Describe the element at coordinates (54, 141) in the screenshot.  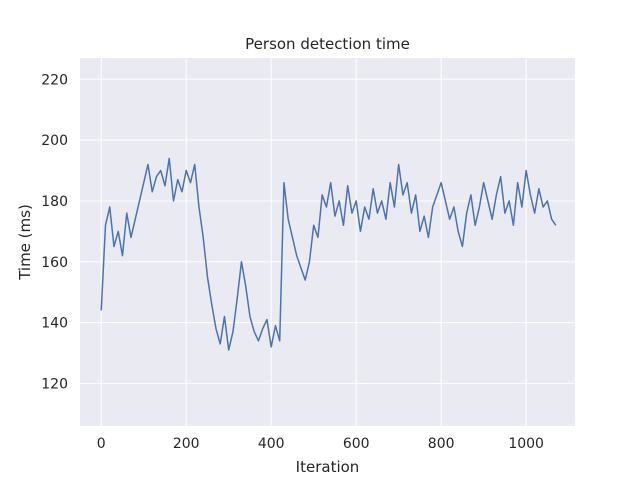
I see `y-tick-label: 200` at that location.